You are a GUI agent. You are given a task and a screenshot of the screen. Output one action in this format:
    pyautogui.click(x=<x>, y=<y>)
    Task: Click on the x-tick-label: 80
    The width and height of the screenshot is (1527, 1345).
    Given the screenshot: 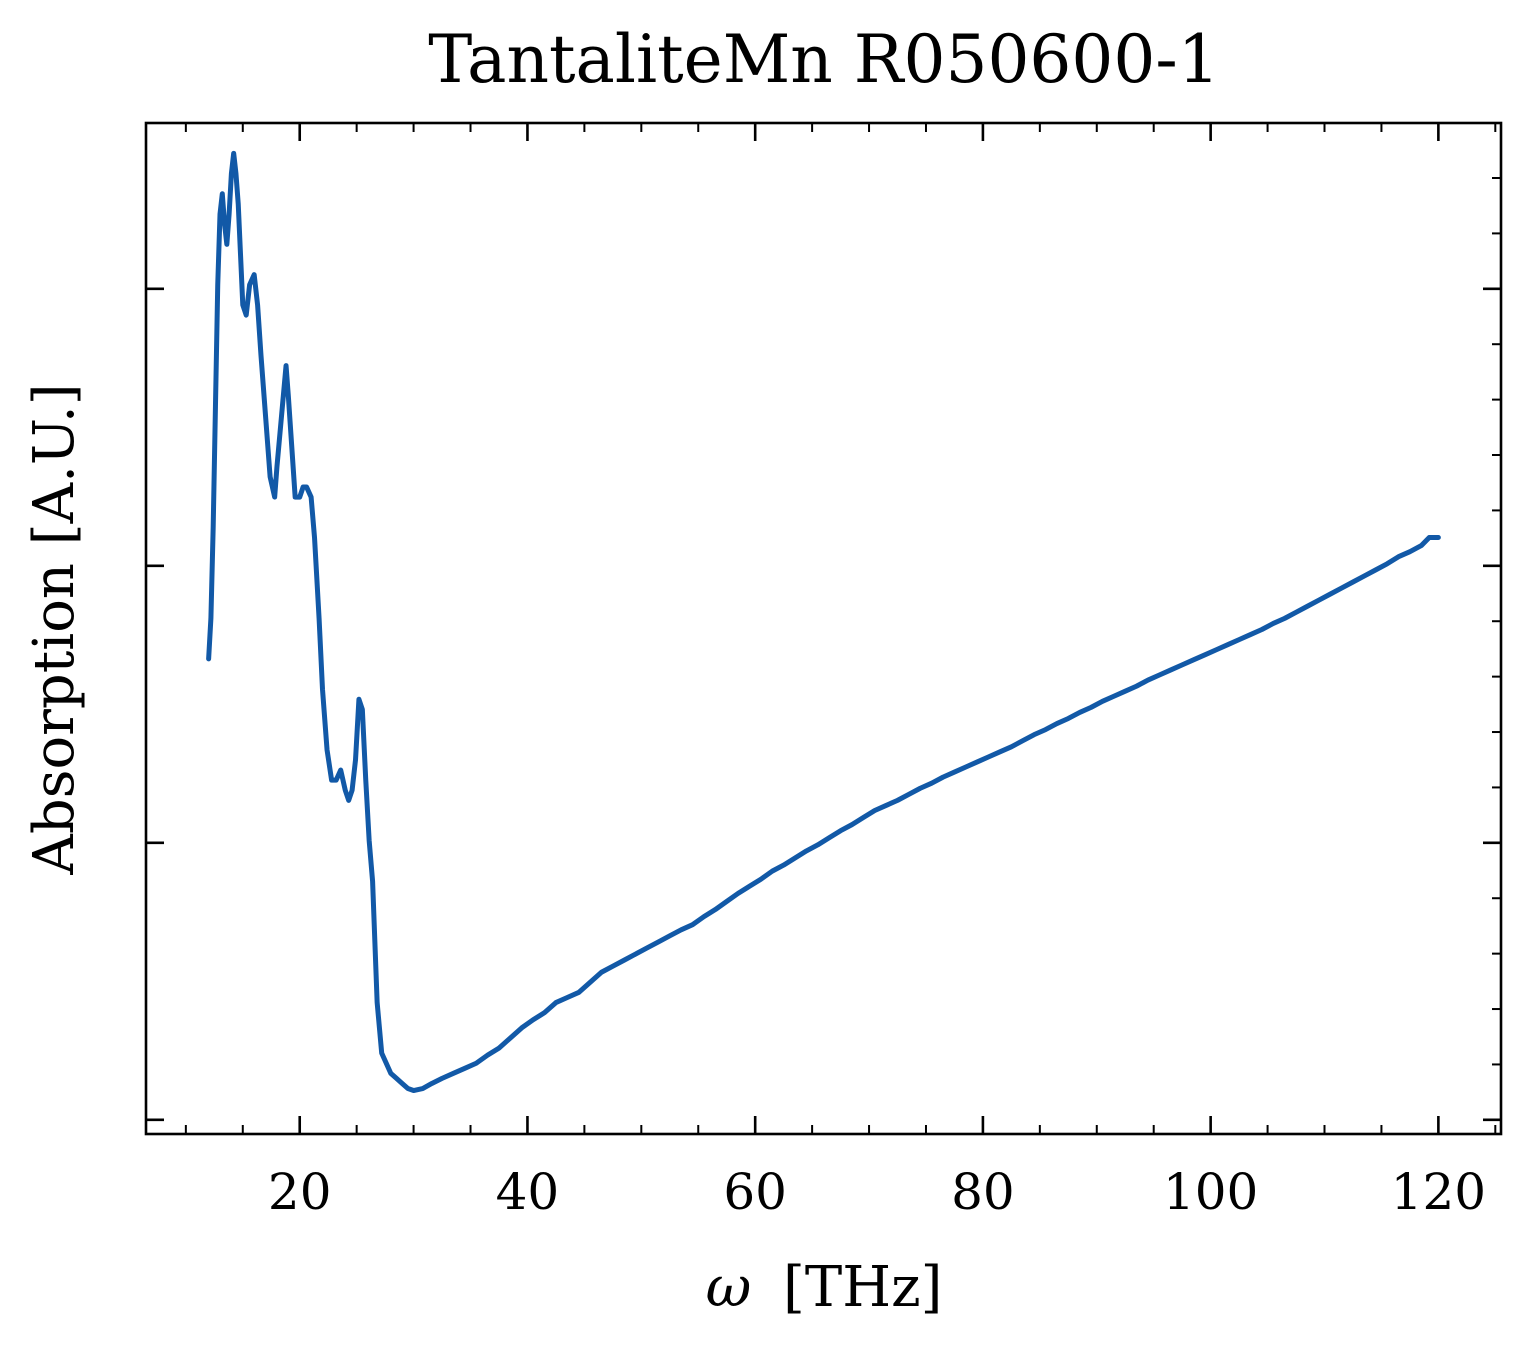 What is the action you would take?
    pyautogui.click(x=983, y=1192)
    